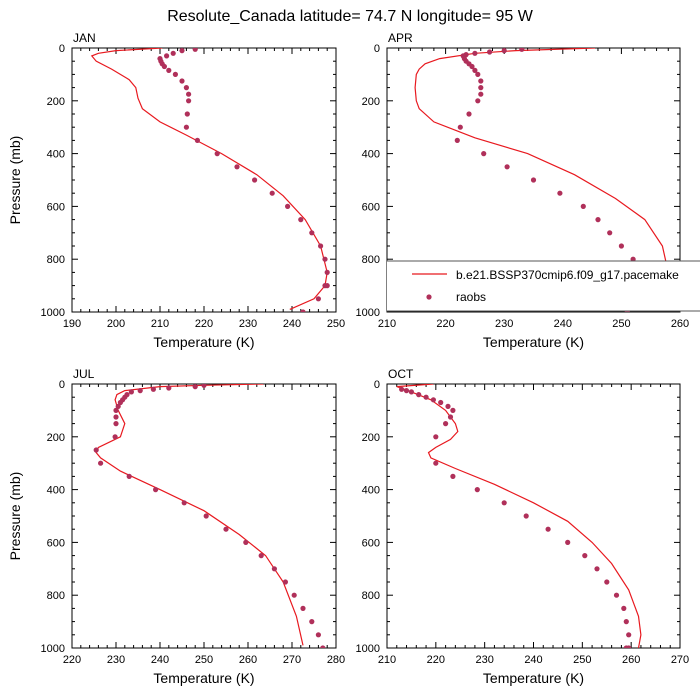 The width and height of the screenshot is (700, 700). I want to click on legend-background, so click(543, 286).